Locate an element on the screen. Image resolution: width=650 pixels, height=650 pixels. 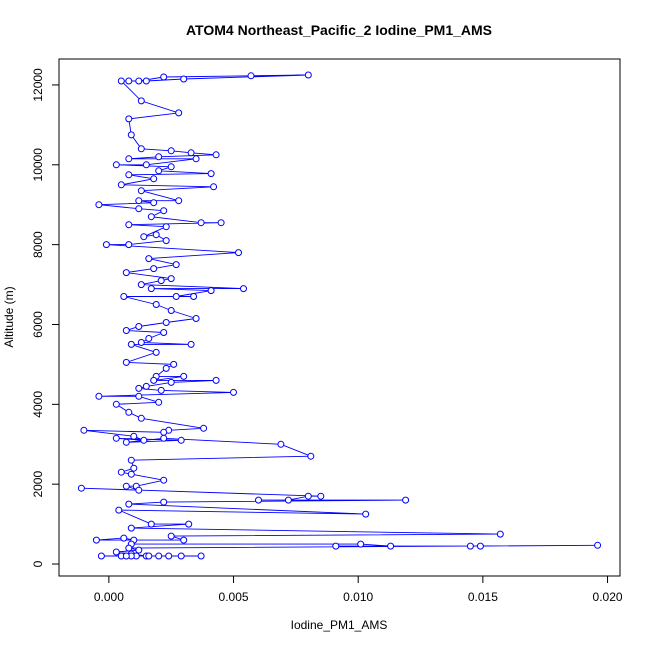
y-tick-label: 2000 is located at coordinates (38, 484).